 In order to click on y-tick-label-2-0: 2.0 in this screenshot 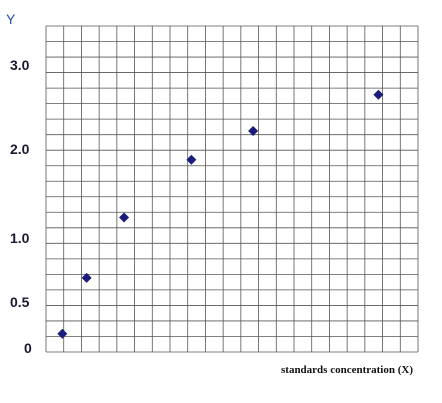, I will do `click(20, 149)`.